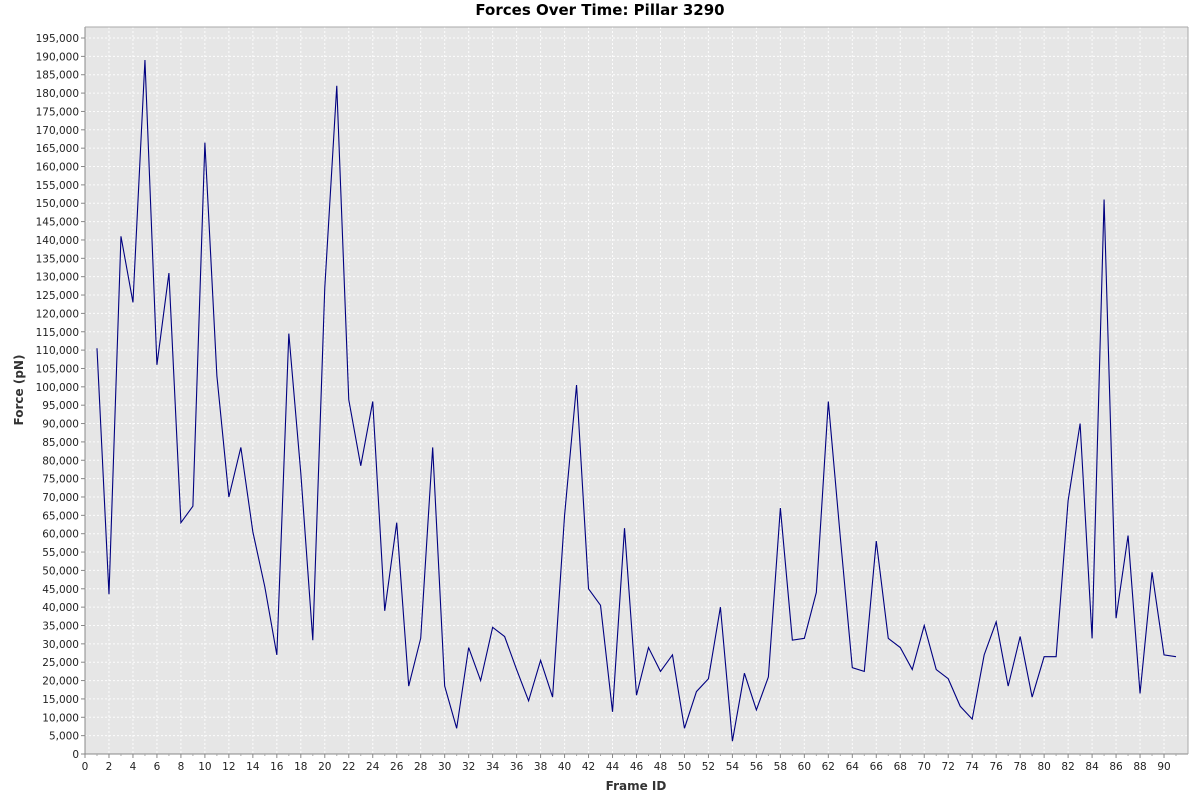  I want to click on y-tick-label: 100,000, so click(57, 388).